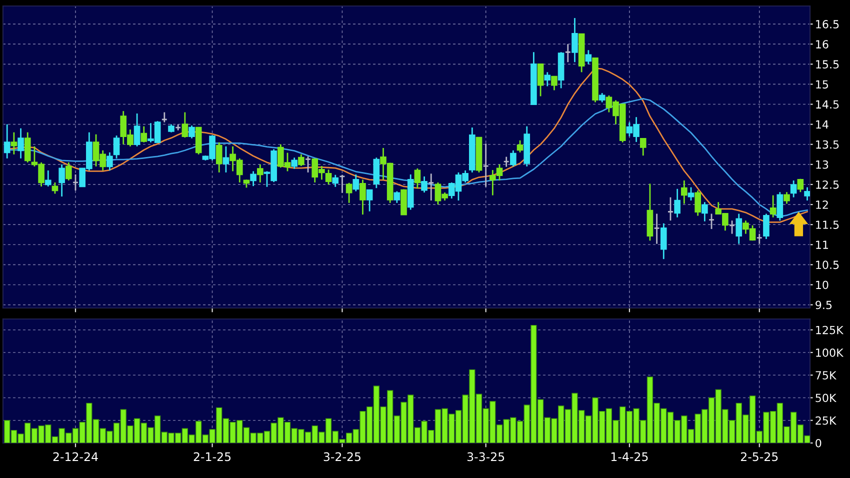 This screenshot has width=850, height=478. Describe the element at coordinates (822, 244) in the screenshot. I see `y-tick-label: 11` at that location.